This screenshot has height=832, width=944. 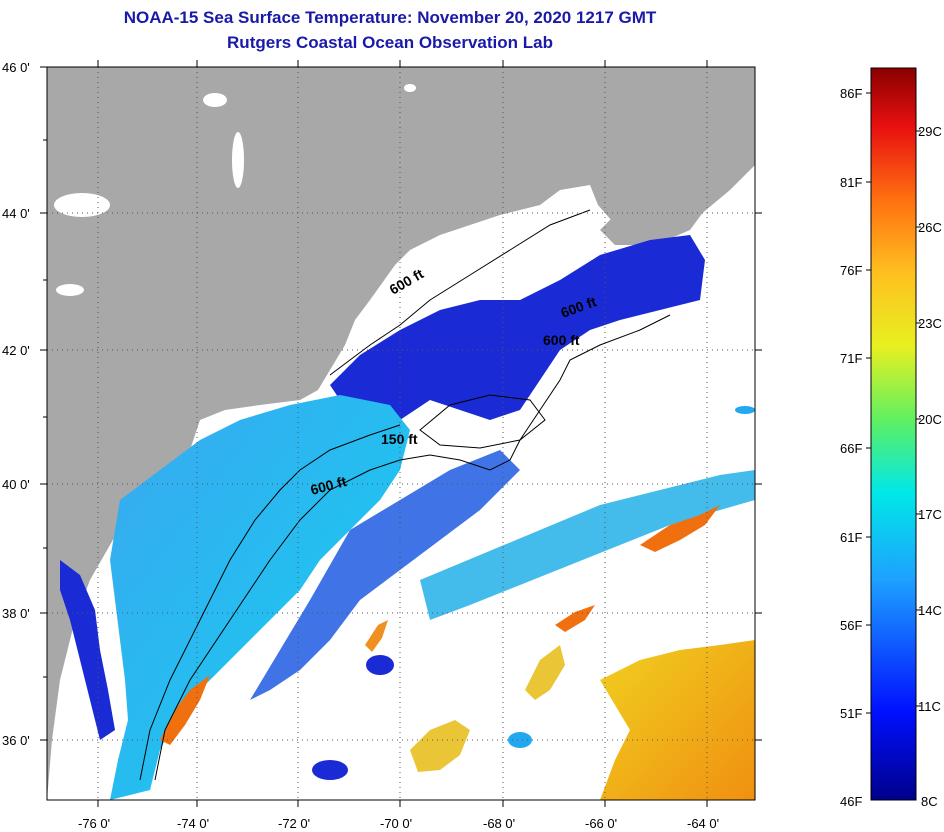 What do you see at coordinates (87, 650) in the screenshot?
I see `chesapeake-bay` at bounding box center [87, 650].